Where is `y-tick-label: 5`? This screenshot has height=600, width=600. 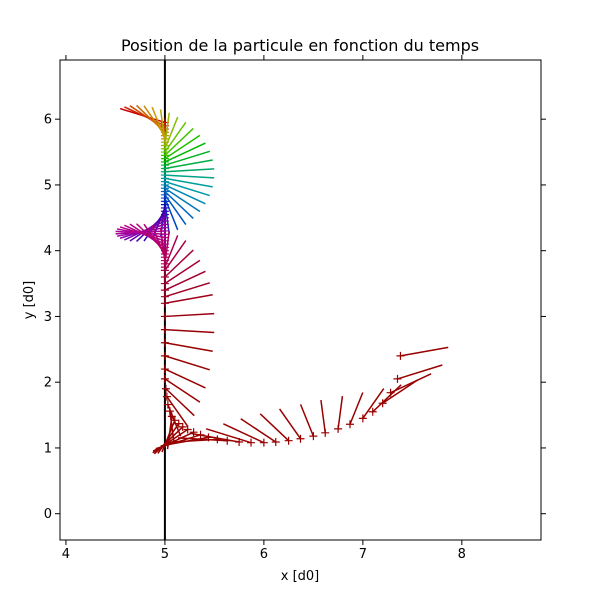 y-tick-label: 5 is located at coordinates (48, 185).